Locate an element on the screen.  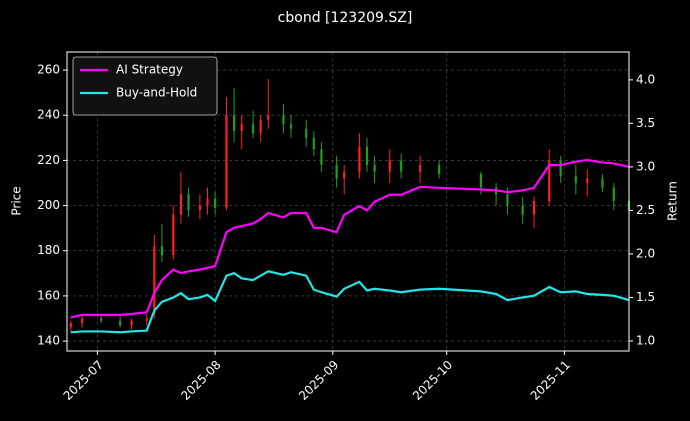
x-tick-label: 2025-09 is located at coordinates (318, 380).